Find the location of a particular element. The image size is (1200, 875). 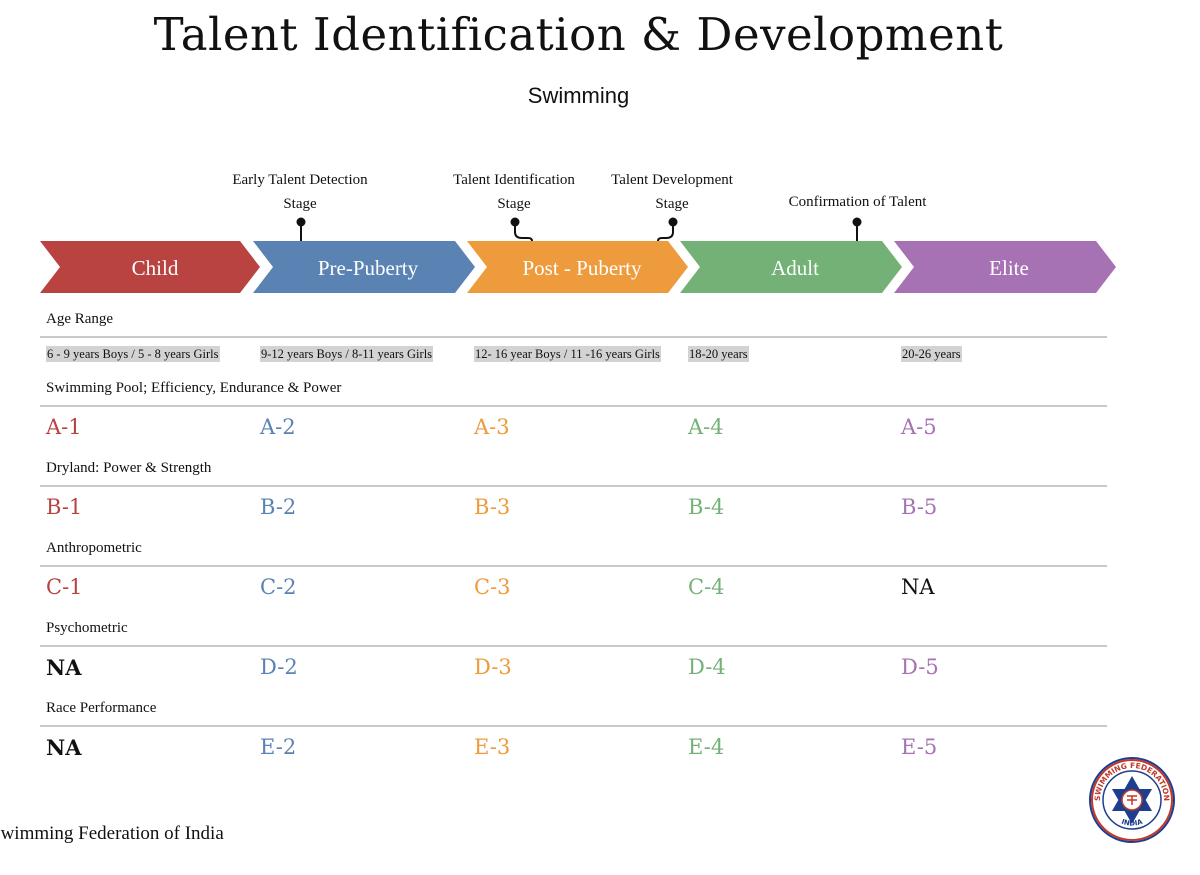

page-subtitle: Swimming is located at coordinates (578, 95).